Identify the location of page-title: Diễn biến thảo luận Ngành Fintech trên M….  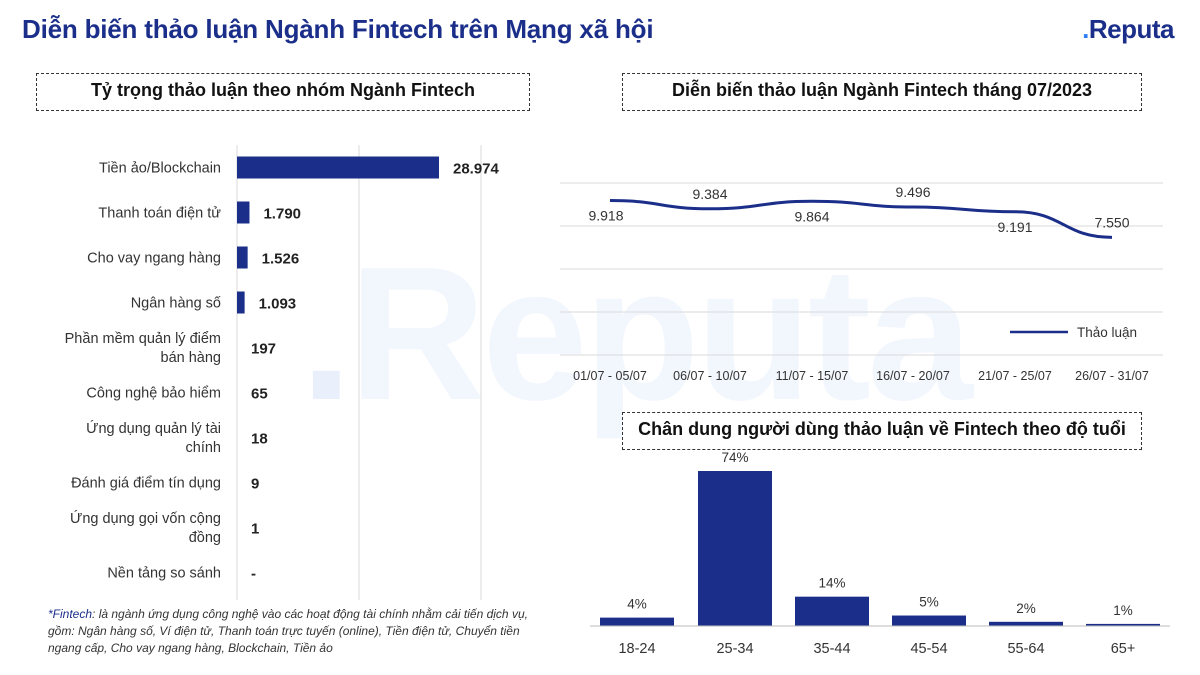
(338, 29).